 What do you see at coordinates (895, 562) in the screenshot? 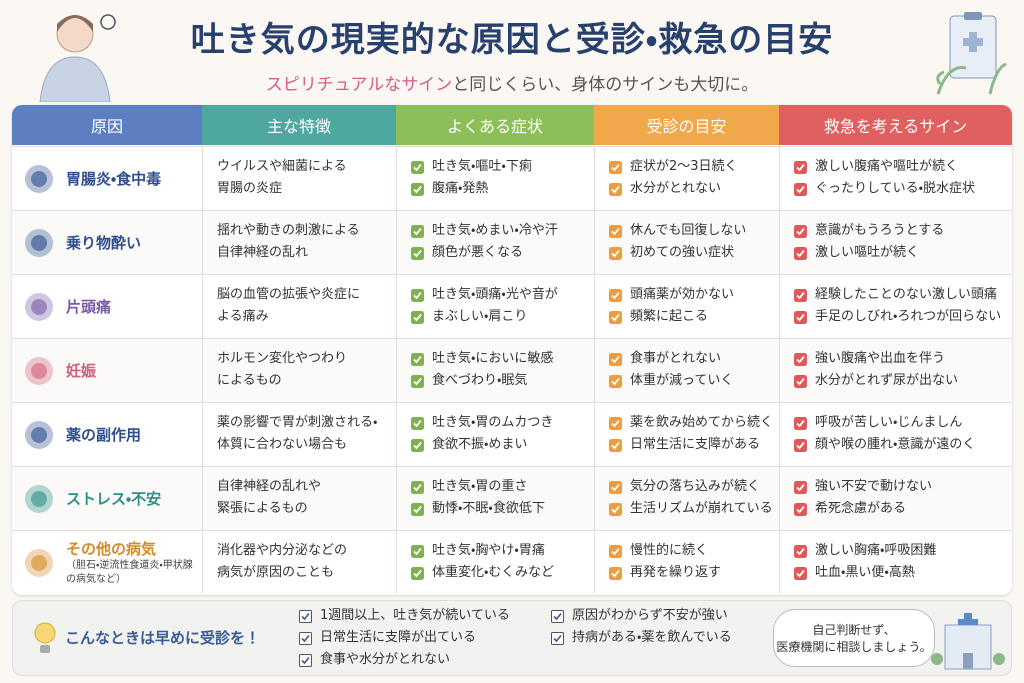
I see `emergency-cell: 激しい胸痛・呼吸困難 吐血・黒い便・高熱` at bounding box center [895, 562].